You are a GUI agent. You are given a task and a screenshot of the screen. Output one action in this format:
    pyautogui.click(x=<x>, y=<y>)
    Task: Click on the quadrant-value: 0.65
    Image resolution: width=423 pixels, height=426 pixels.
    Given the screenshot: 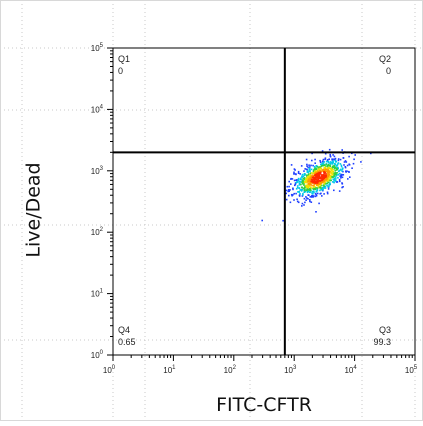 What is the action you would take?
    pyautogui.click(x=127, y=342)
    